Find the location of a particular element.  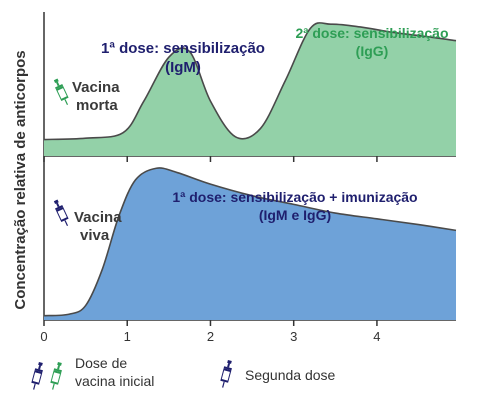

x-tick-label: 0 is located at coordinates (43, 336).